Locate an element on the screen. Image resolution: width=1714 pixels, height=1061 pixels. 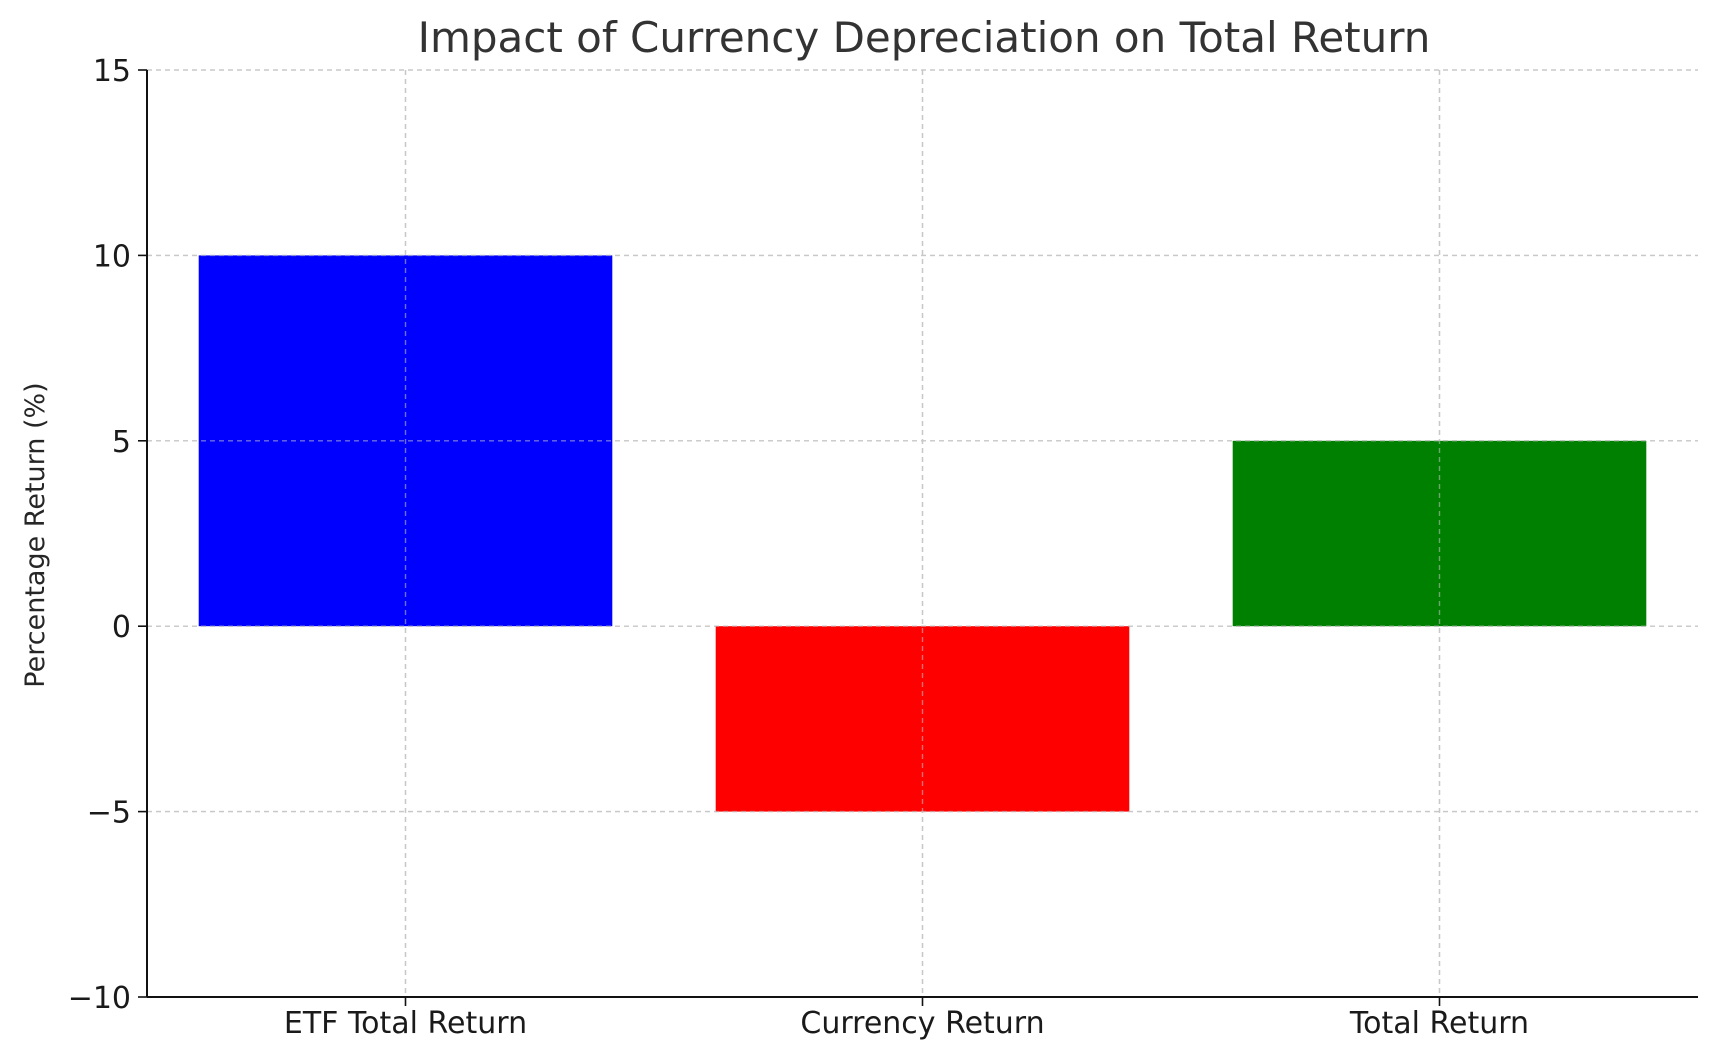
x-tick-label: Total Return is located at coordinates (1439, 1023).